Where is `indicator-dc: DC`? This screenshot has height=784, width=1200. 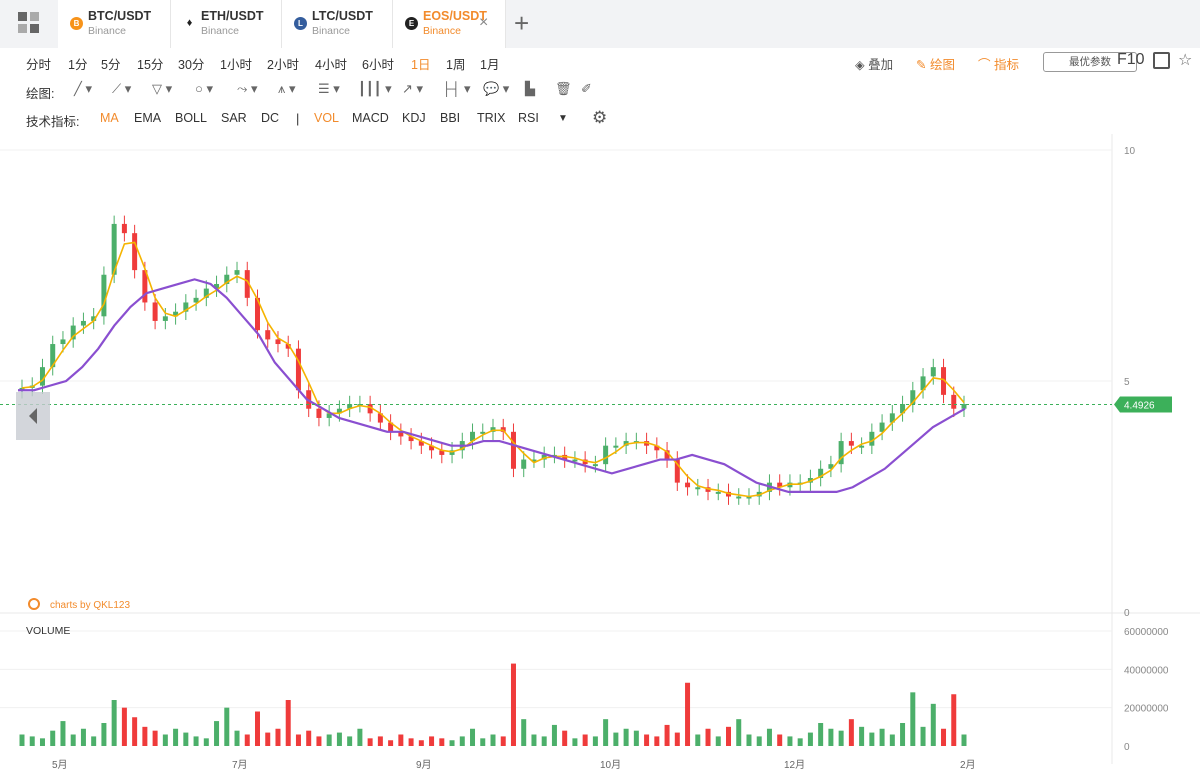
indicator-dc: DC is located at coordinates (270, 118).